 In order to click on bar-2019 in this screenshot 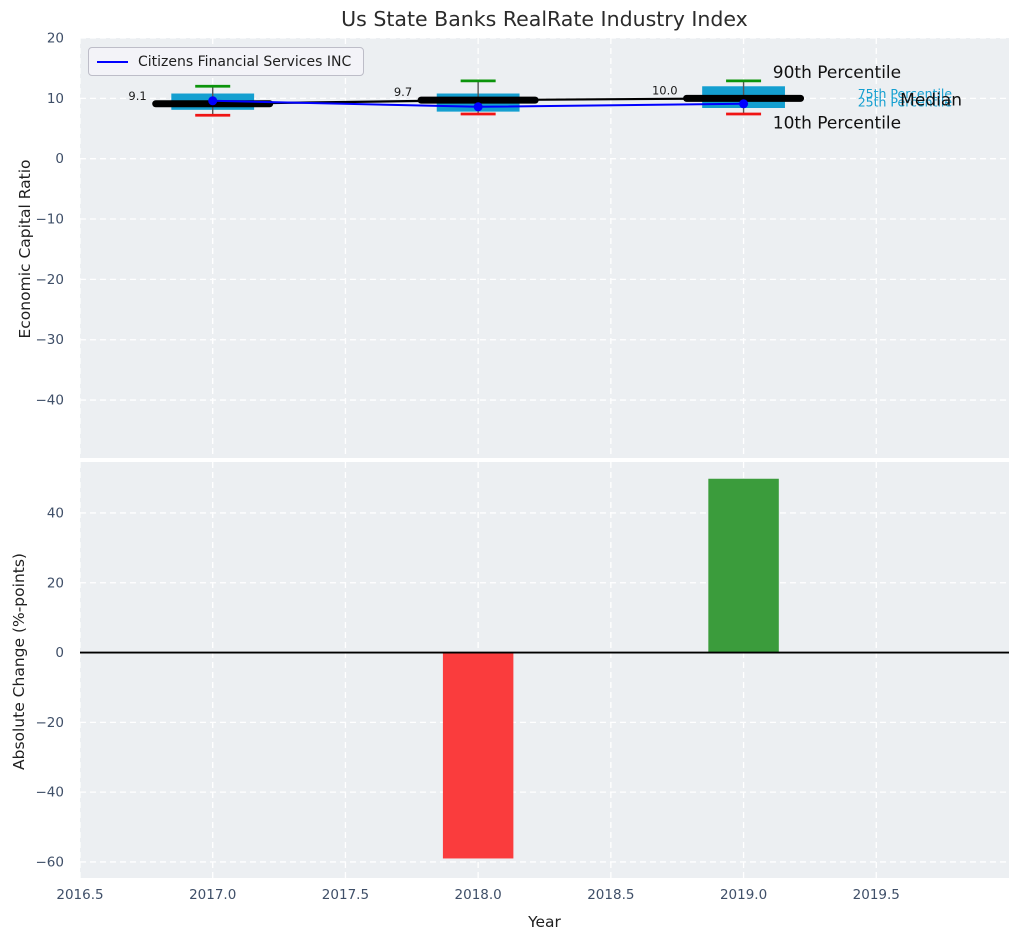, I will do `click(743, 565)`.